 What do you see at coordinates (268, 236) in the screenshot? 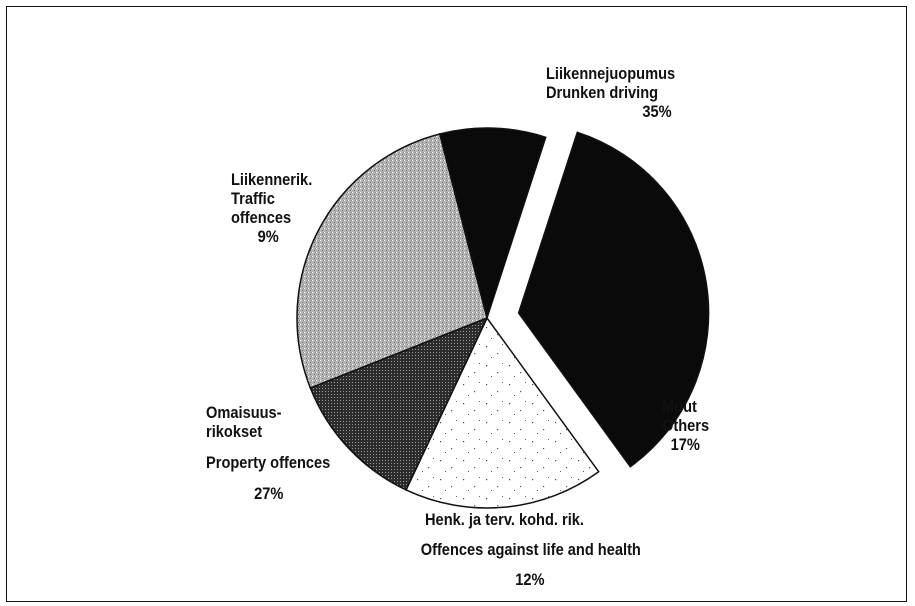
I see `label-traffic-pct: 9%` at bounding box center [268, 236].